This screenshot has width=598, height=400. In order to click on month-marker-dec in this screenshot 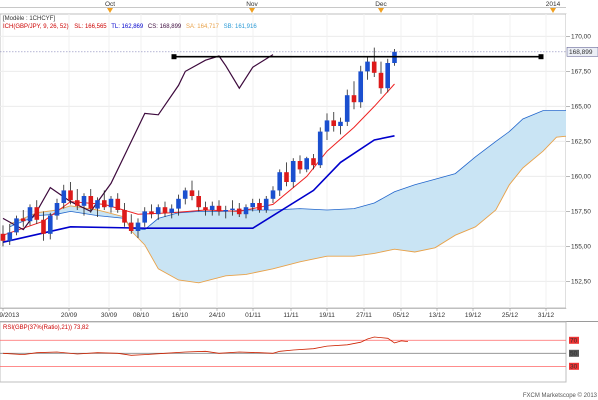, I will do `click(381, 10)`.